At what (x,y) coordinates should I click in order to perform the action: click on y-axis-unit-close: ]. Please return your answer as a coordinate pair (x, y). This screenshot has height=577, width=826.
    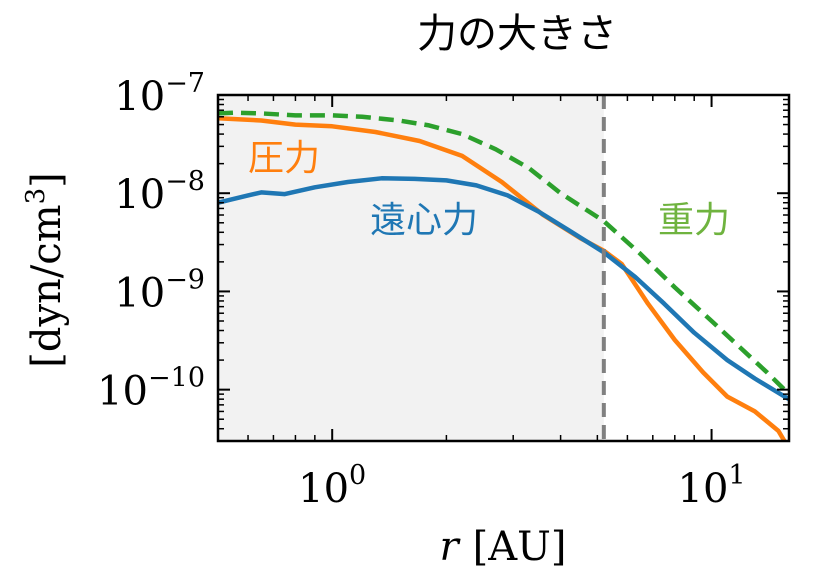
    Looking at the image, I should click on (47, 180).